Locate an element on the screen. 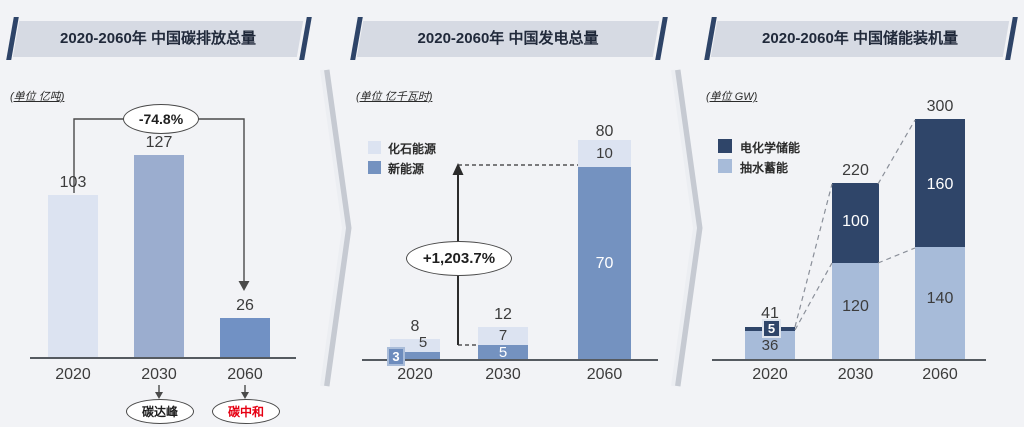 The image size is (1024, 427). generation-bar-2030-renewable is located at coordinates (503, 352).